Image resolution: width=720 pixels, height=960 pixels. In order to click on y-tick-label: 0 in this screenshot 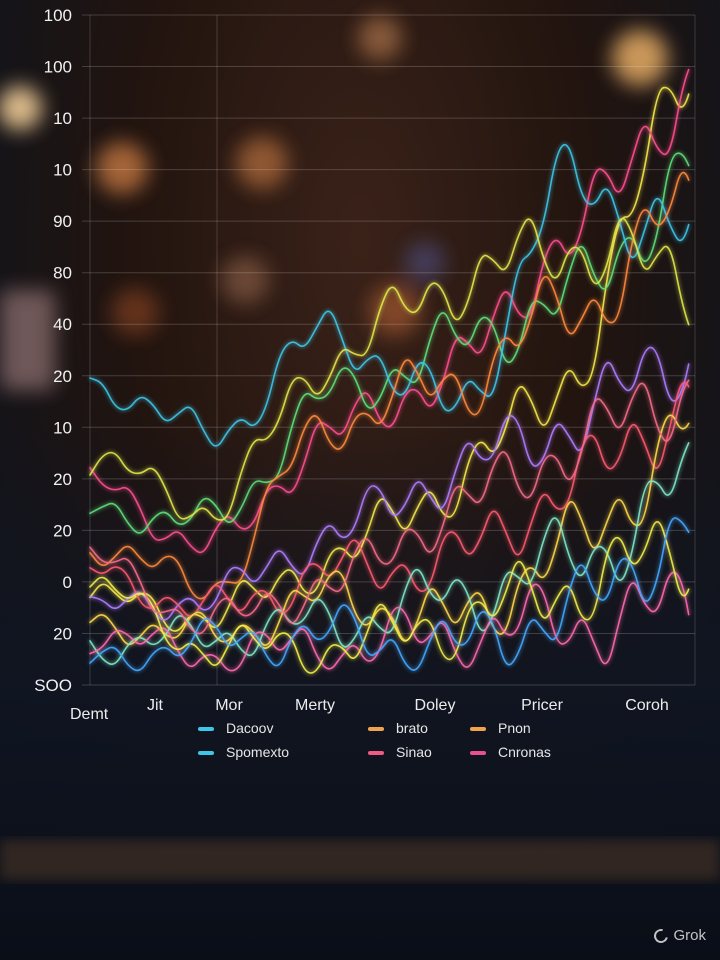, I will do `click(67, 582)`.